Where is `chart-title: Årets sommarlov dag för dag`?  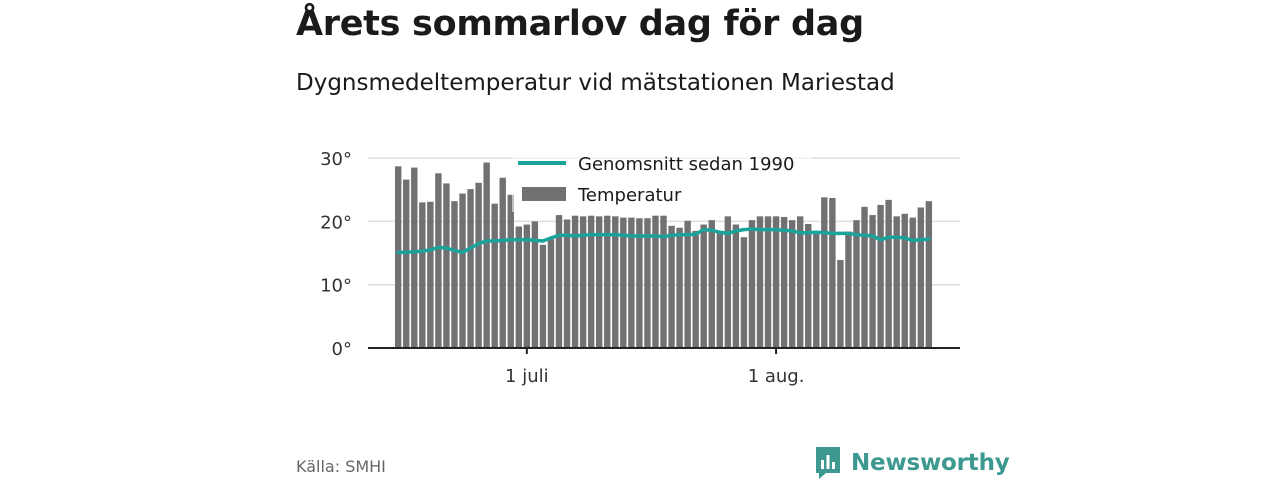 chart-title: Årets sommarlov dag för dag is located at coordinates (580, 24).